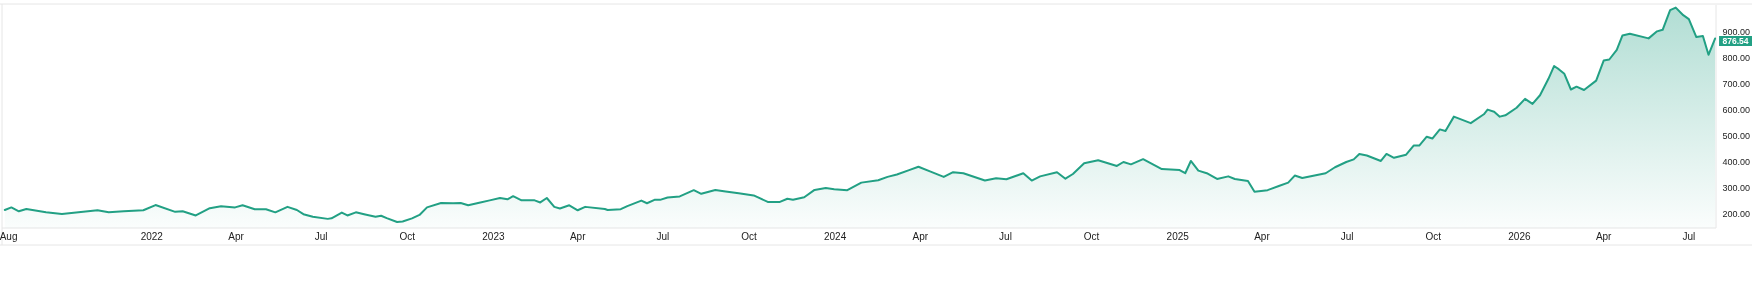  What do you see at coordinates (1736, 188) in the screenshot?
I see `y-tick-label: 300.00` at bounding box center [1736, 188].